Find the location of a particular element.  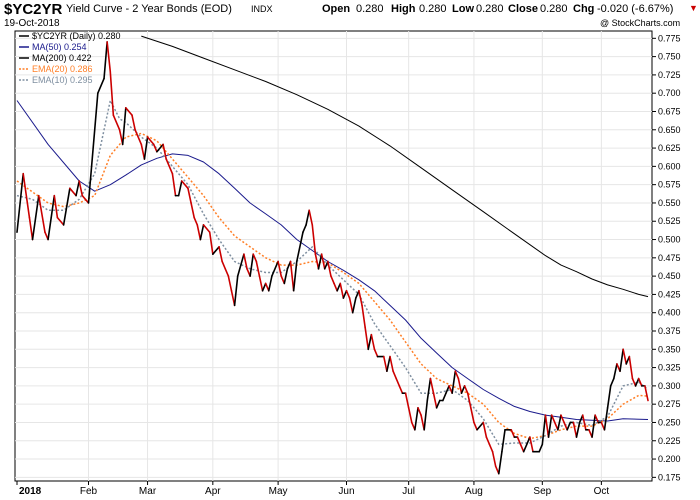

legend-label: EMA(10) 0.295 is located at coordinates (62, 80).